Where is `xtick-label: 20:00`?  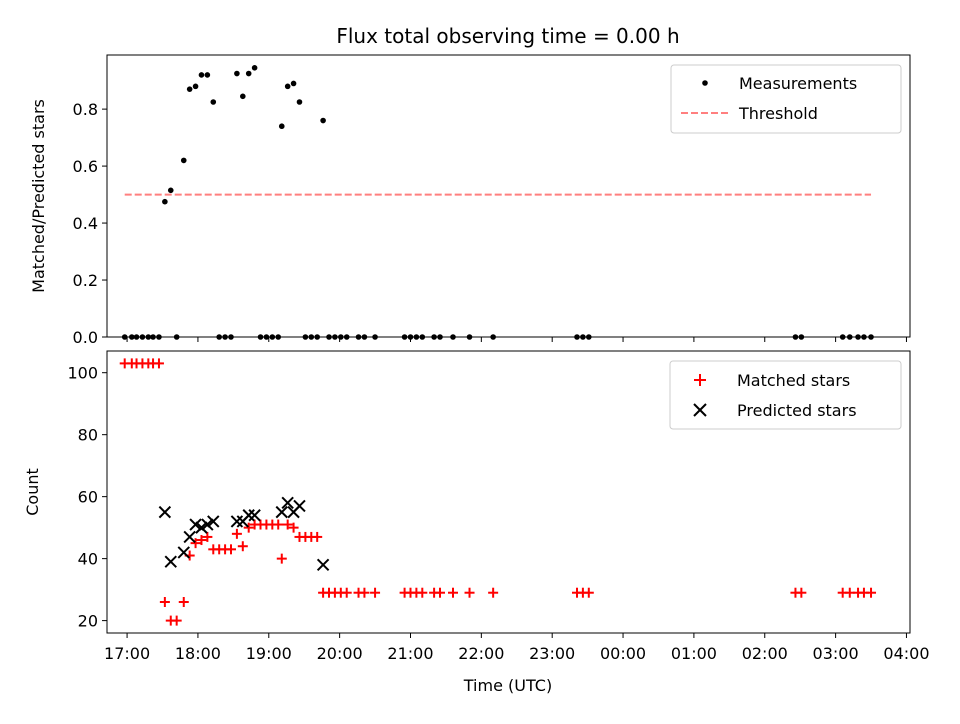
xtick-label: 20:00 is located at coordinates (340, 653).